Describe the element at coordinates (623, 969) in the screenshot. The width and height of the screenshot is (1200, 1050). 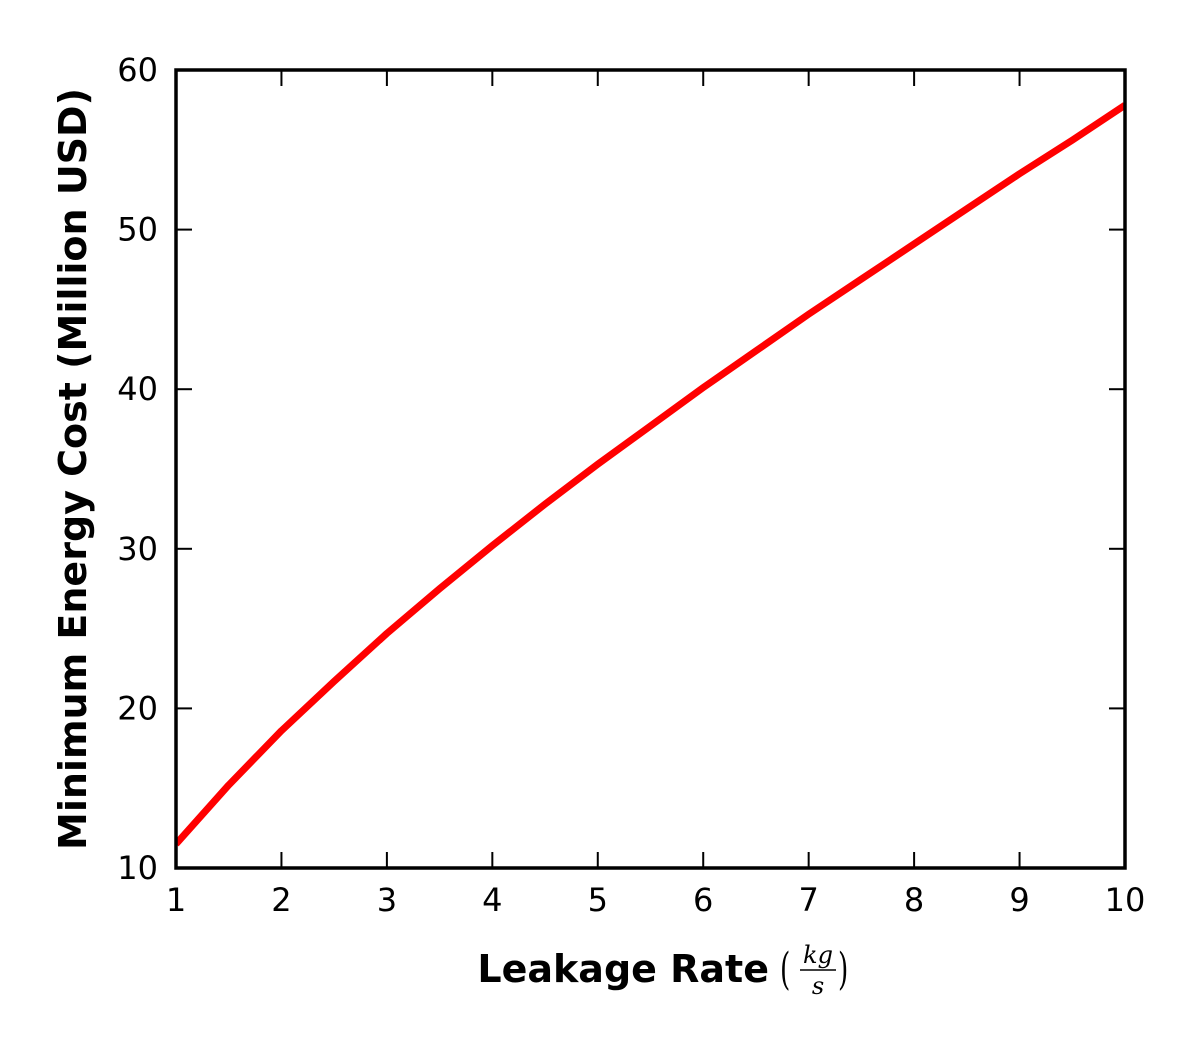
I see `x-axis-label-text: Leakage Rate` at that location.